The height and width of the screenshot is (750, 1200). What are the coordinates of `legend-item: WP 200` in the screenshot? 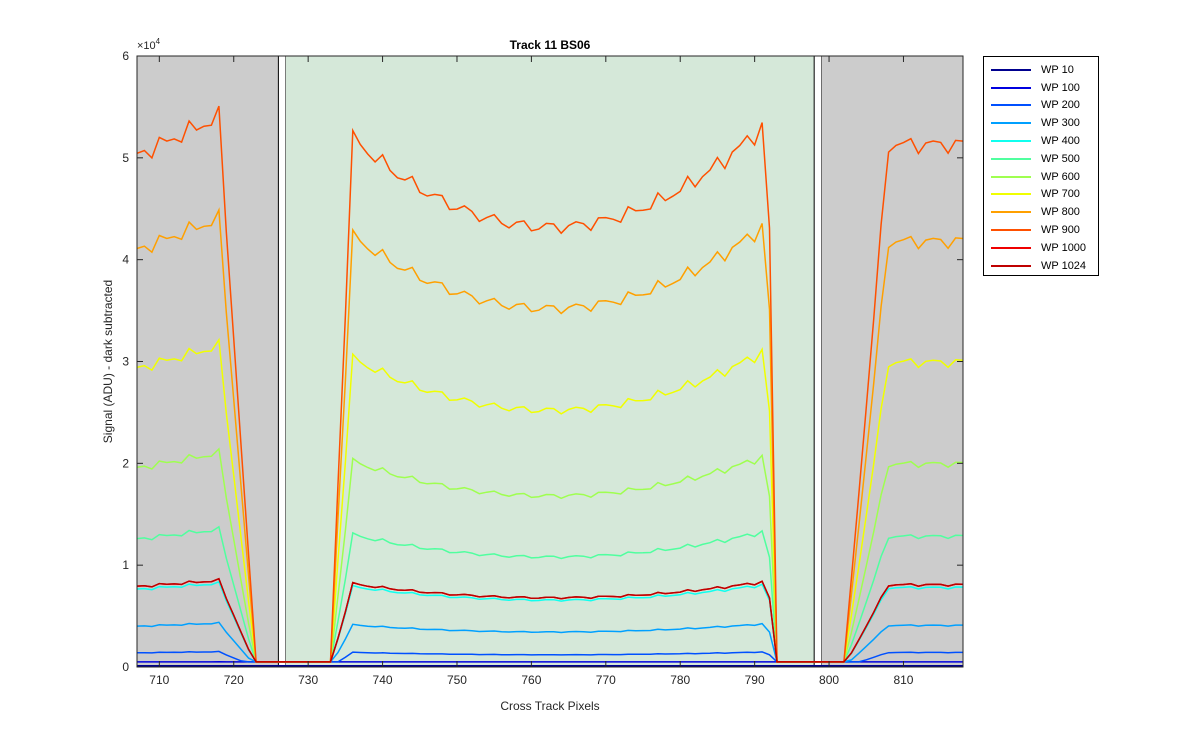 It's located at (1041, 106).